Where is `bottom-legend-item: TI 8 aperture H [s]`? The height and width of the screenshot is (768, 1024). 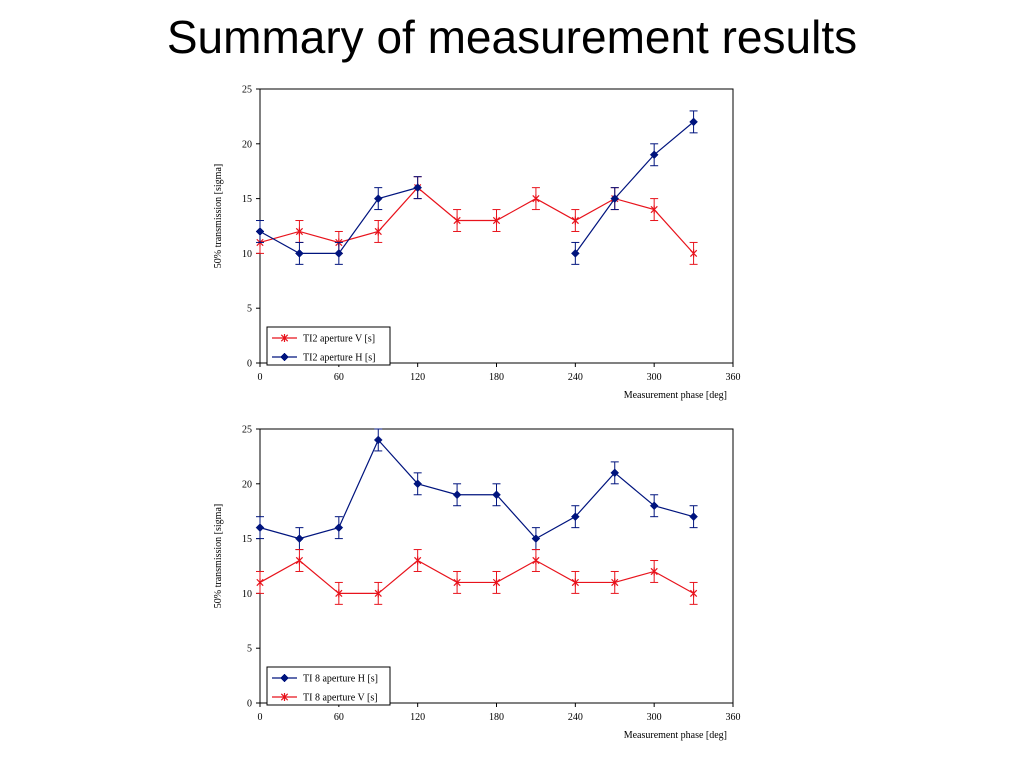
bottom-legend-item: TI 8 aperture H [s] is located at coordinates (325, 679).